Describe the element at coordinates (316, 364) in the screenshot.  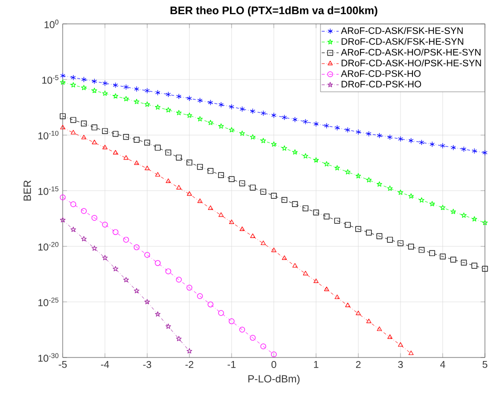
I see `x-tick-label: 1` at that location.